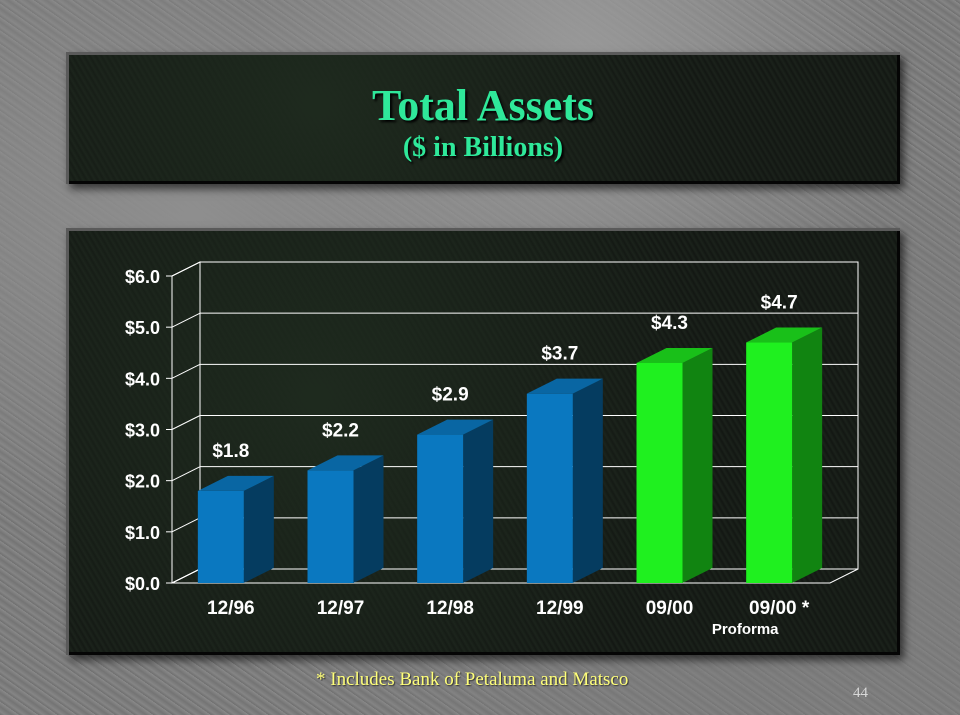 Image resolution: width=960 pixels, height=715 pixels. What do you see at coordinates (779, 608) in the screenshot?
I see `x-tick-label: 09/00 *` at bounding box center [779, 608].